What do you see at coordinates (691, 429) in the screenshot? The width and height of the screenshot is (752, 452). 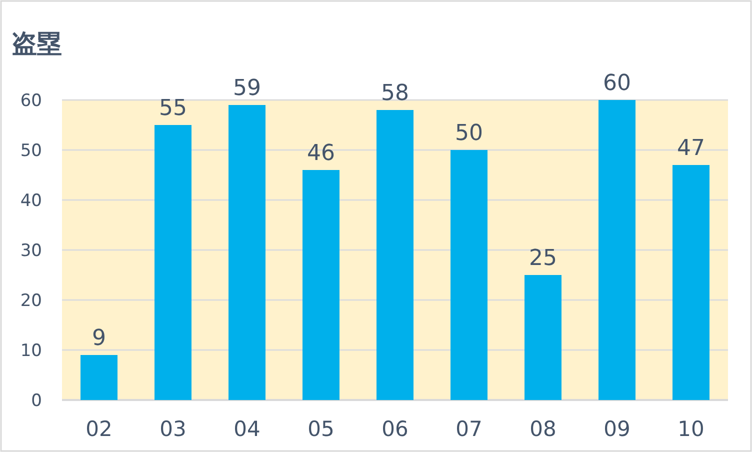 I see `x-tick-label: 10` at bounding box center [691, 429].